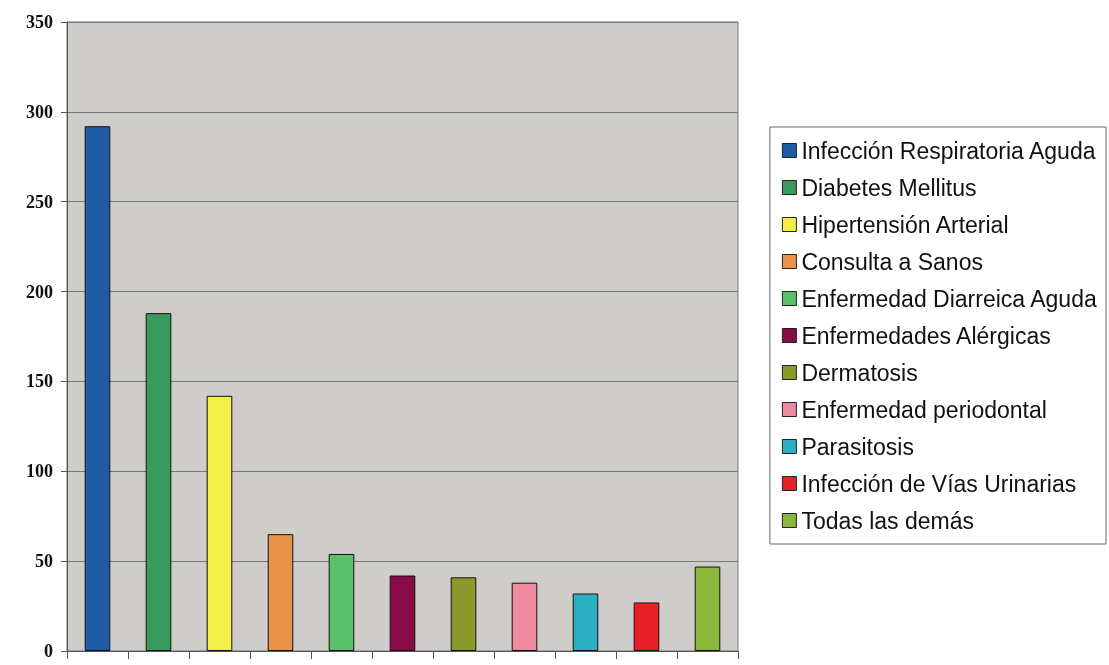 The image size is (1109, 665). Describe the element at coordinates (939, 483) in the screenshot. I see `legend-label: Infección de Vías Urinarias` at that location.